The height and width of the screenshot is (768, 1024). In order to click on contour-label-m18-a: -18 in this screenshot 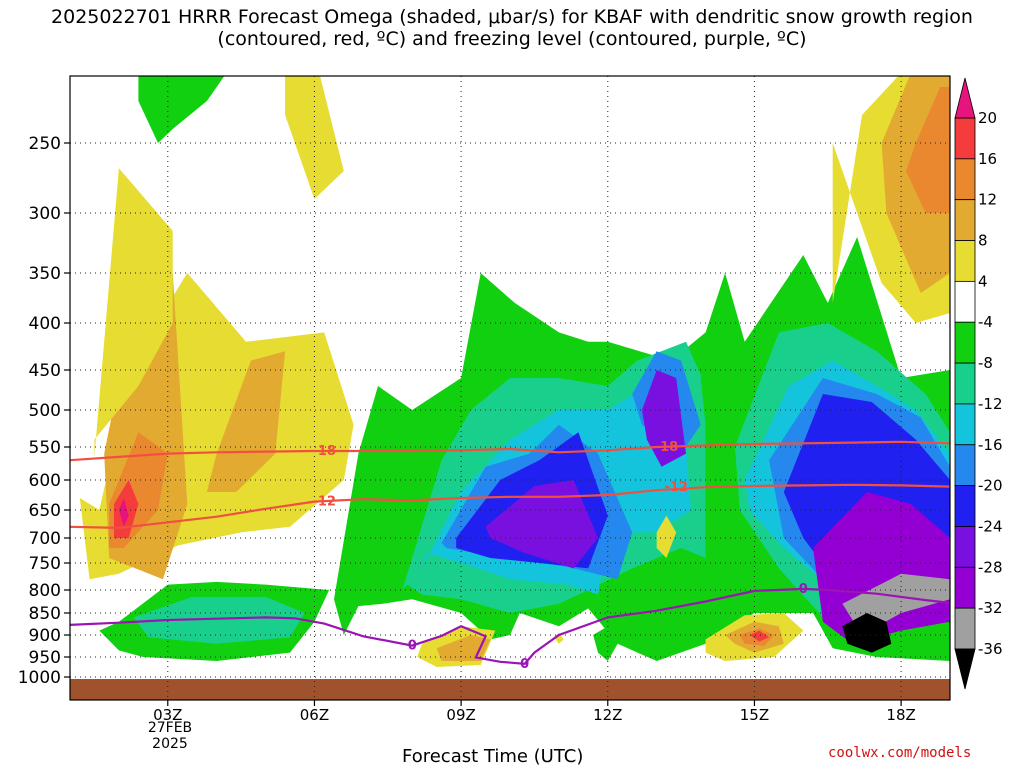, I will do `click(324, 451)`.